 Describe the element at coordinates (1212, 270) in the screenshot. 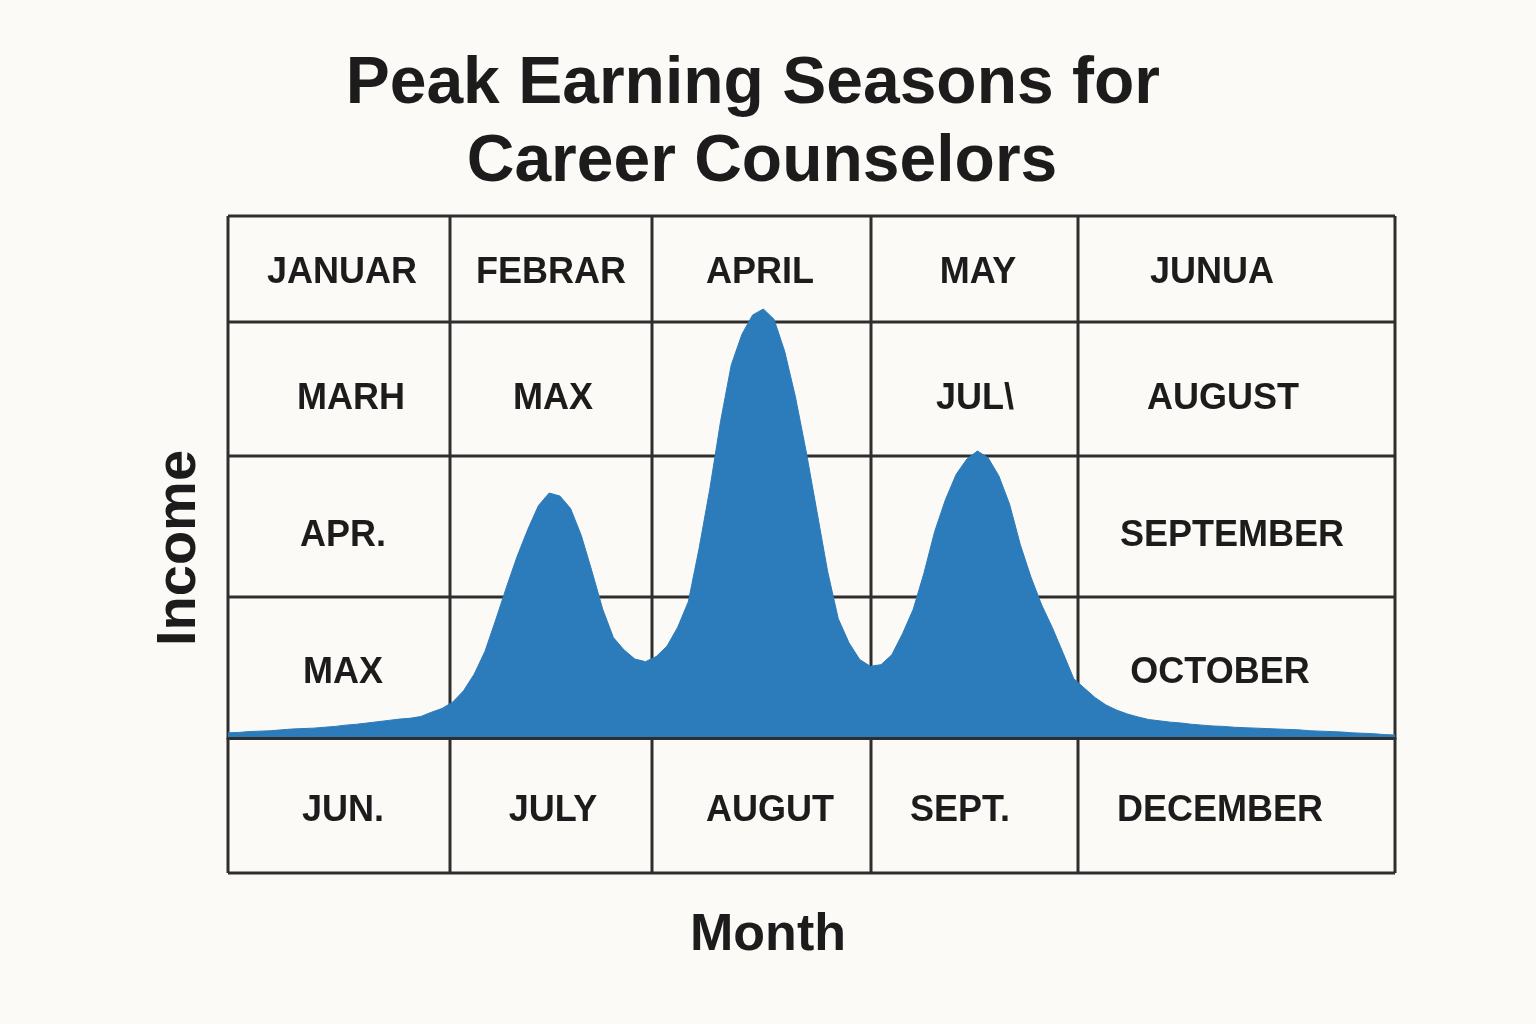

I see `text: JUNUA` at that location.